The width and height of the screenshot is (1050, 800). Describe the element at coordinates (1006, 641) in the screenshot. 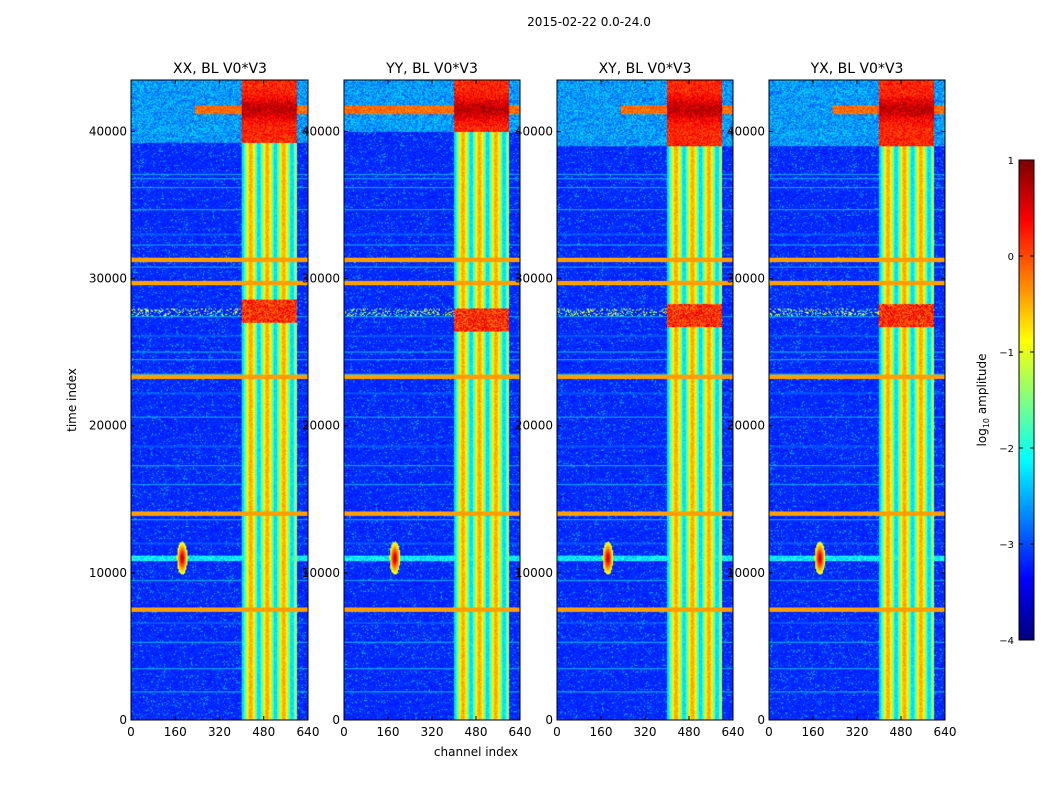

I see `colorbar-tick-label: −4` at that location.